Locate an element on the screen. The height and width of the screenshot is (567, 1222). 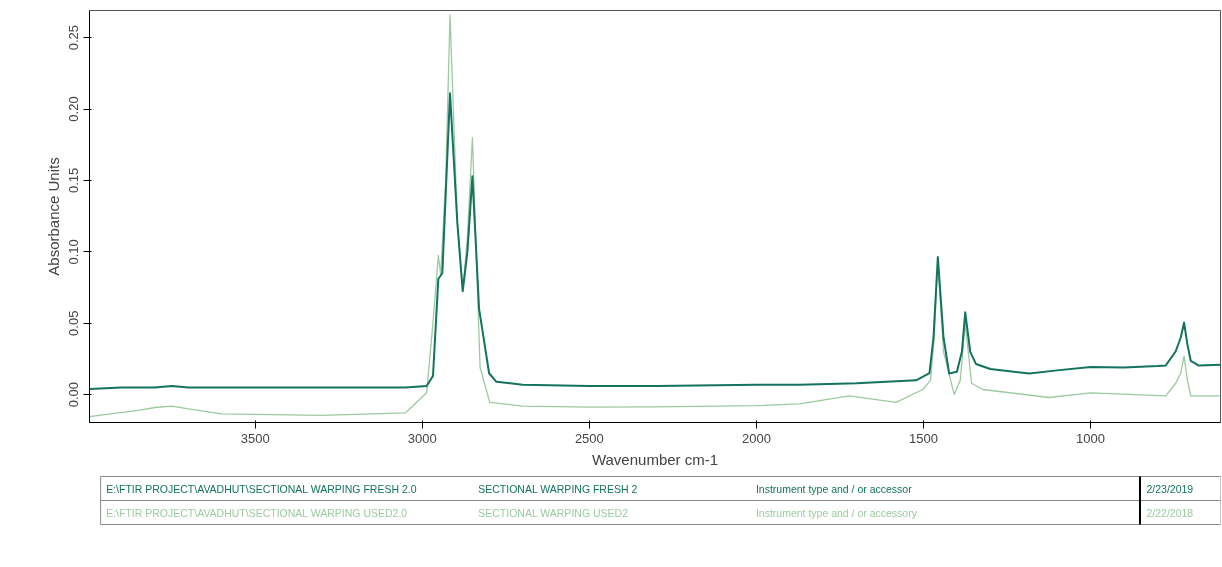
y-axis-title: Absorbance Units is located at coordinates (53, 216).